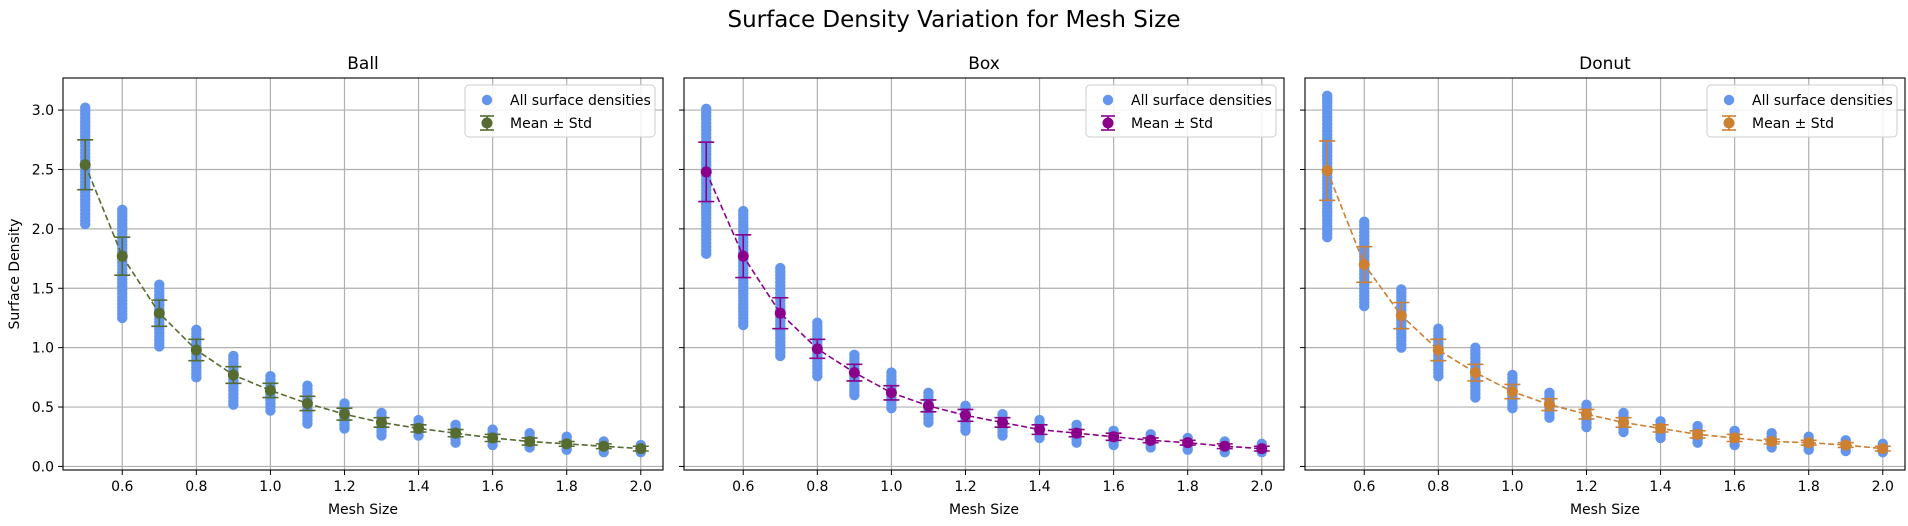 The height and width of the screenshot is (526, 1908). Describe the element at coordinates (43, 111) in the screenshot. I see `y-tick-label: 3.0` at that location.